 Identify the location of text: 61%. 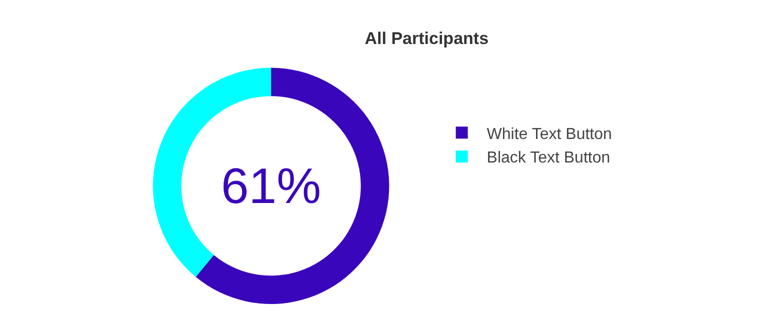
(271, 186).